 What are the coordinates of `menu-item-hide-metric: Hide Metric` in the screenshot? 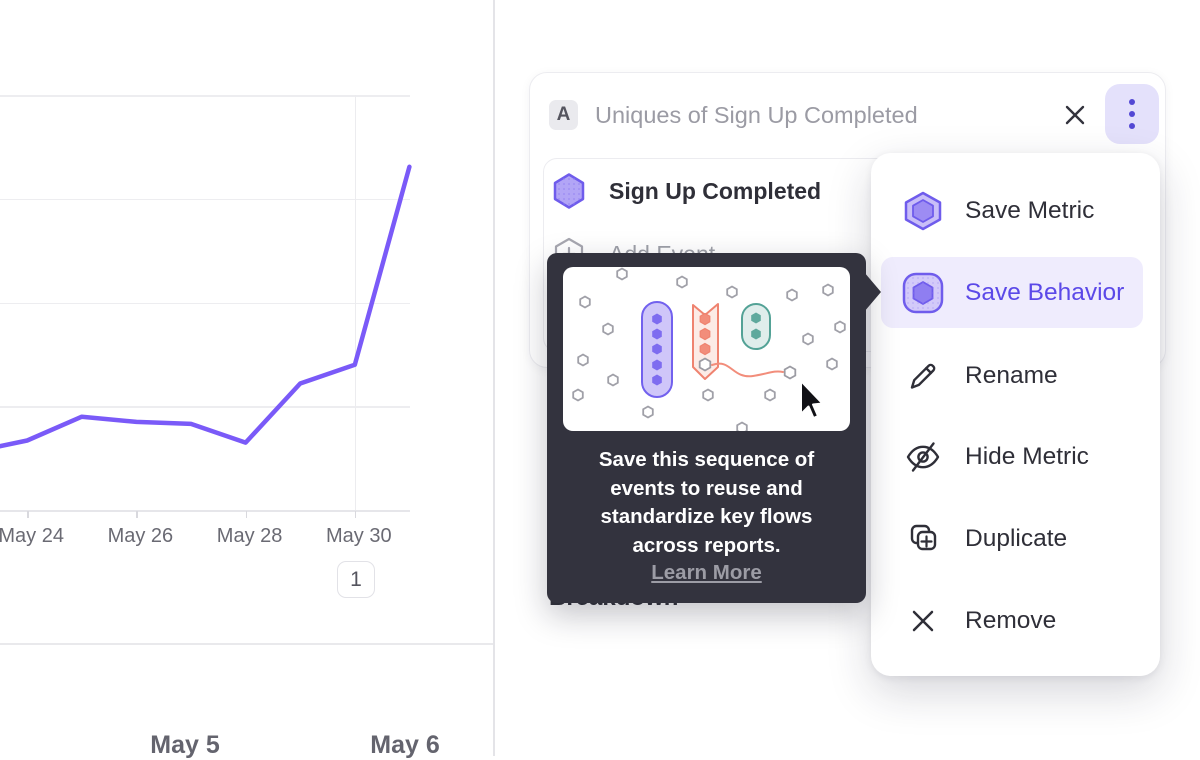 It's located at (1012, 456).